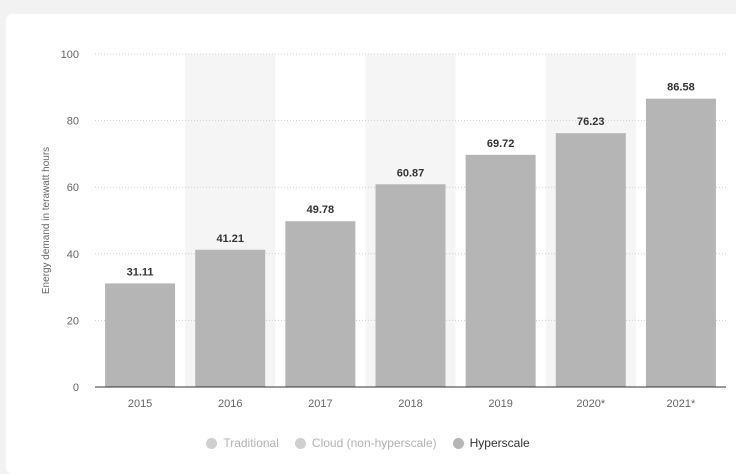 This screenshot has height=474, width=736. I want to click on x-tick-label: 2018, so click(410, 404).